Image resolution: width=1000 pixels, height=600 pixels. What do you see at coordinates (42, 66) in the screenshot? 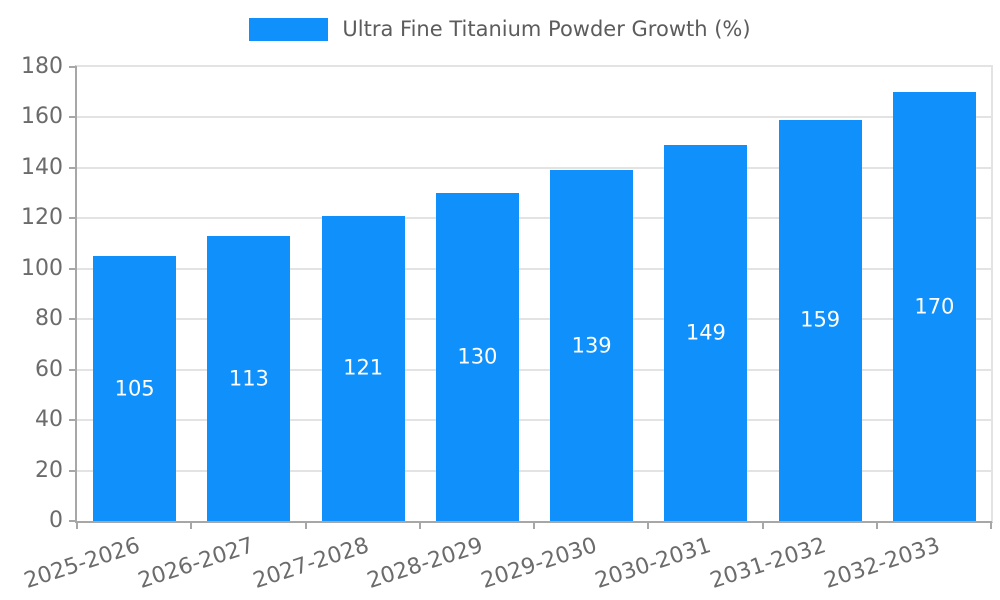
I see `y-tick-label: 180` at bounding box center [42, 66].